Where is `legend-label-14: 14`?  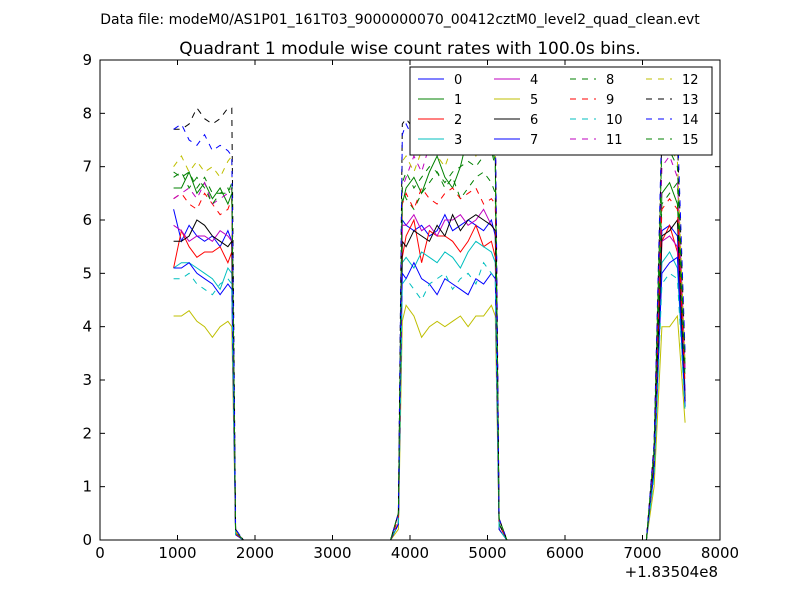 legend-label-14: 14 is located at coordinates (690, 120).